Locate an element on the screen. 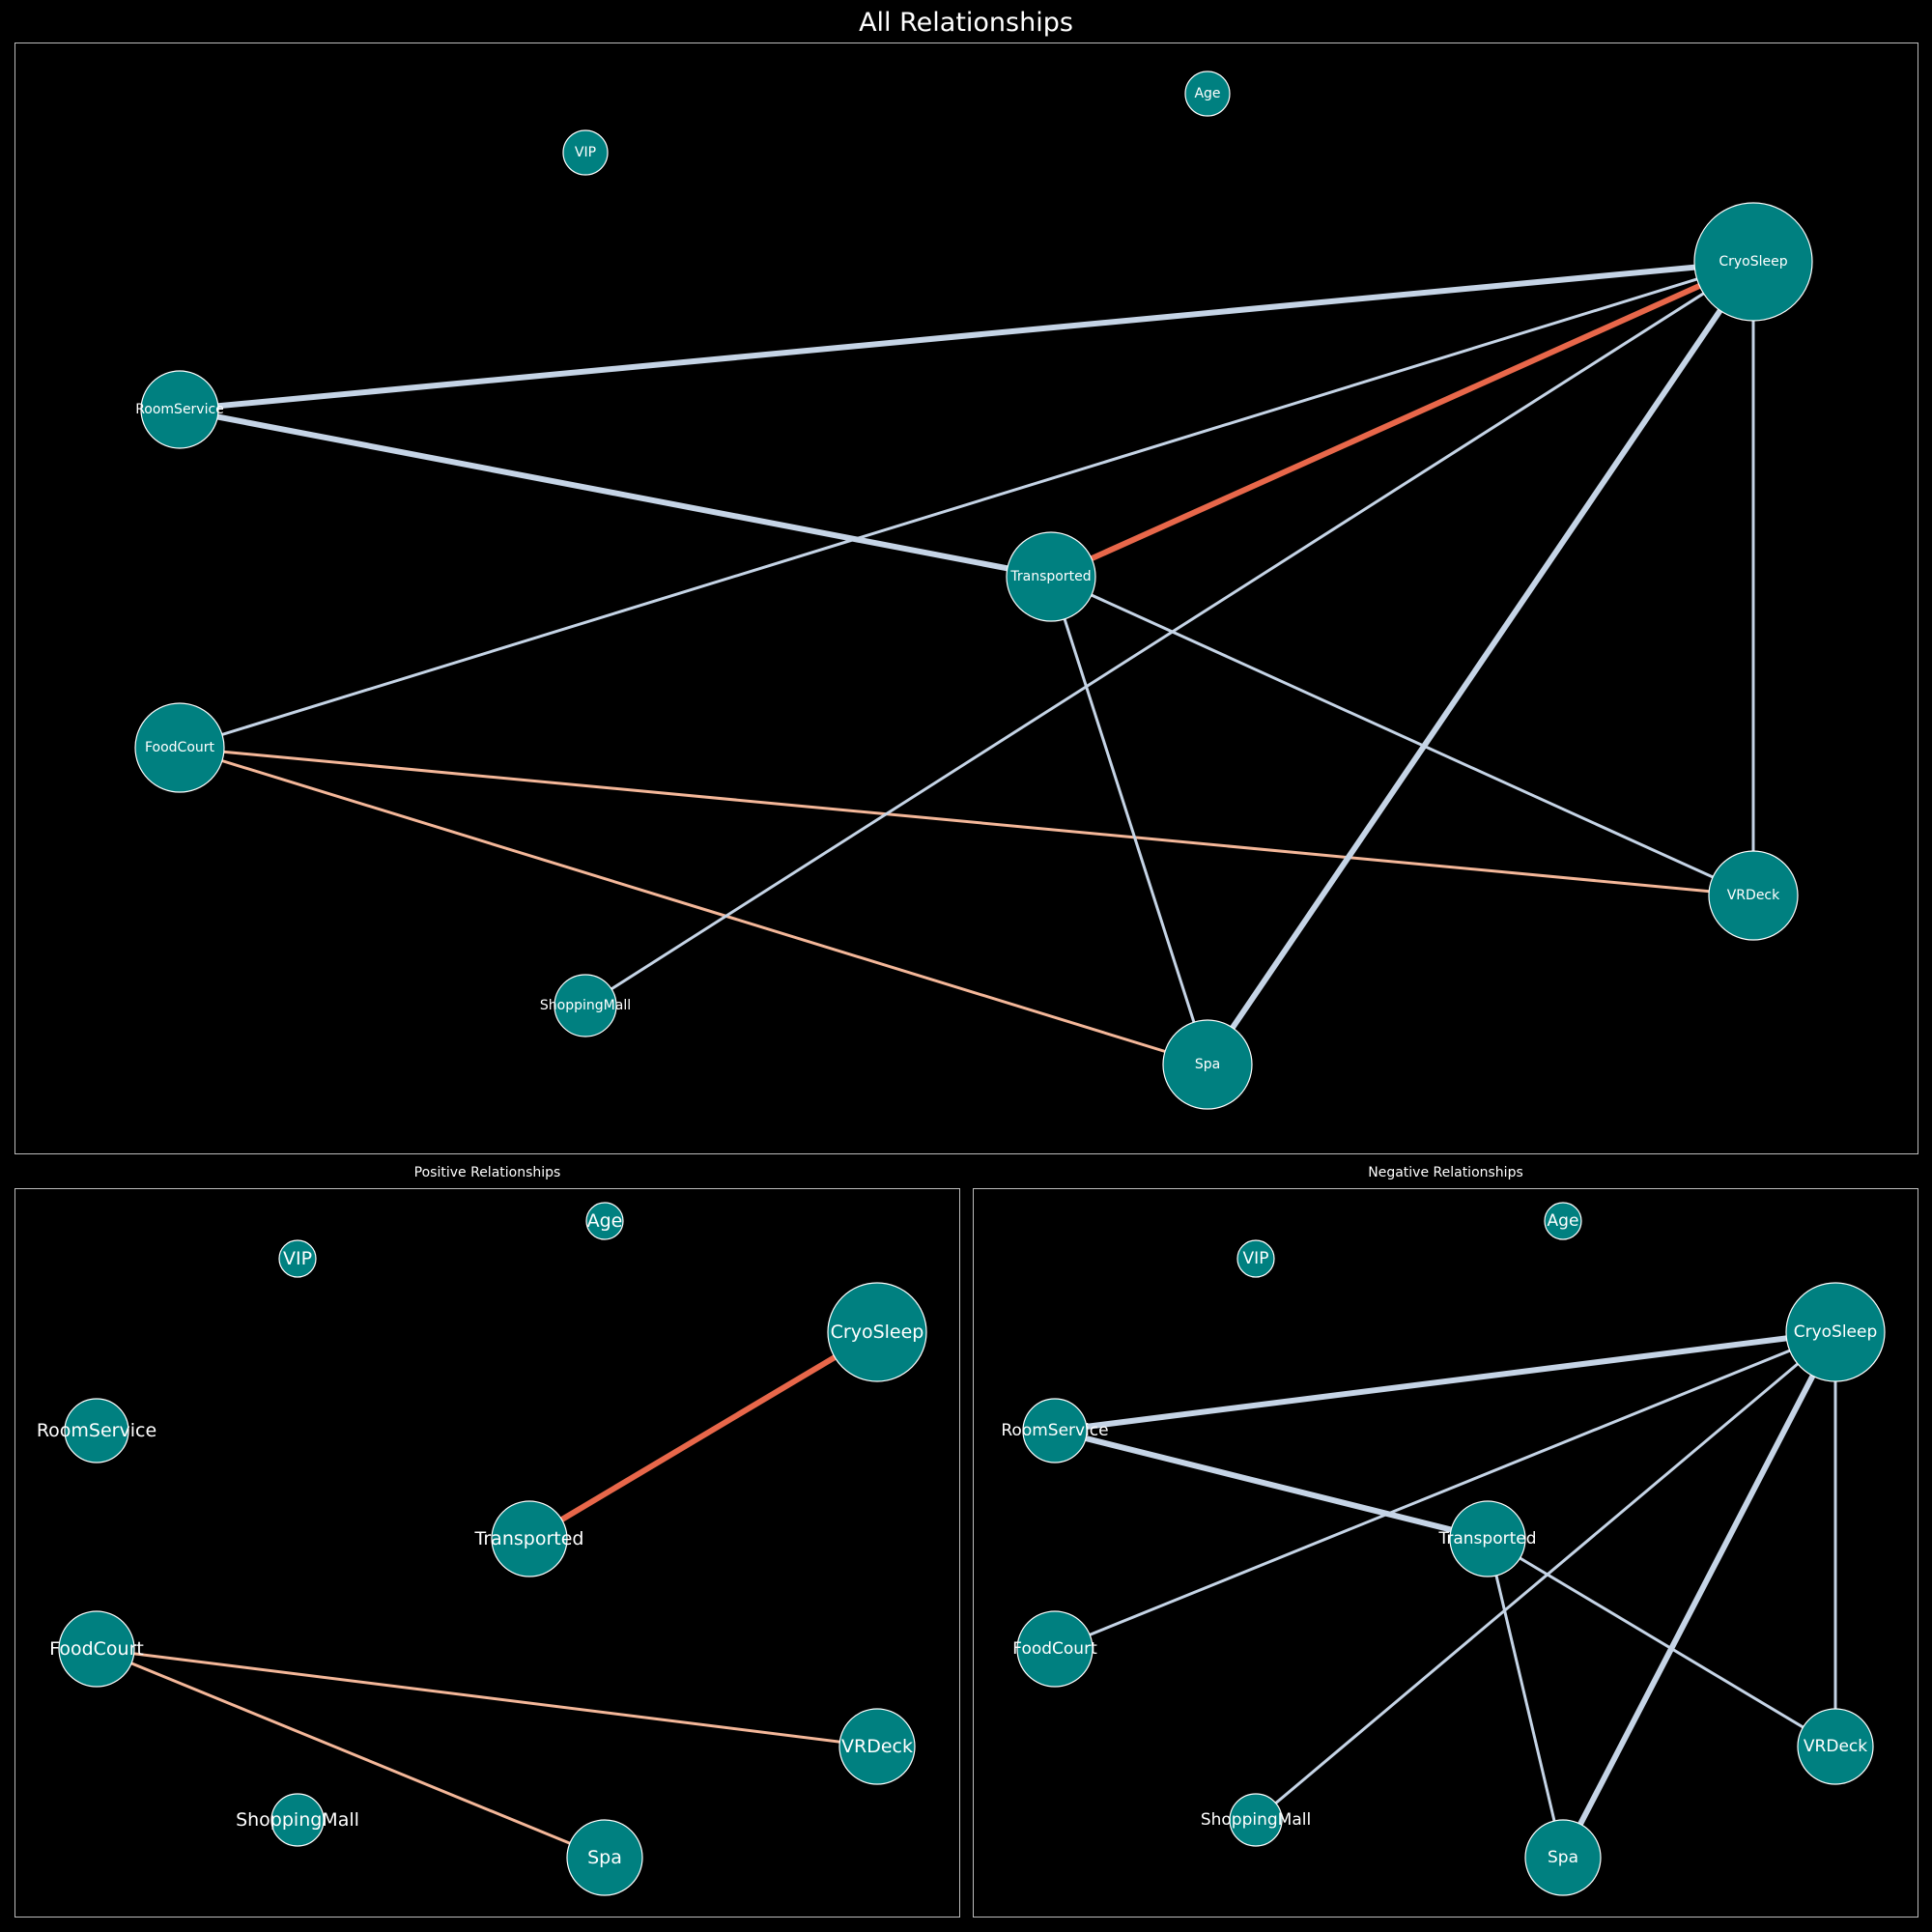 This screenshot has height=1932, width=1932. edge-cryosleep-shoppingmall is located at coordinates (1545, 1576).